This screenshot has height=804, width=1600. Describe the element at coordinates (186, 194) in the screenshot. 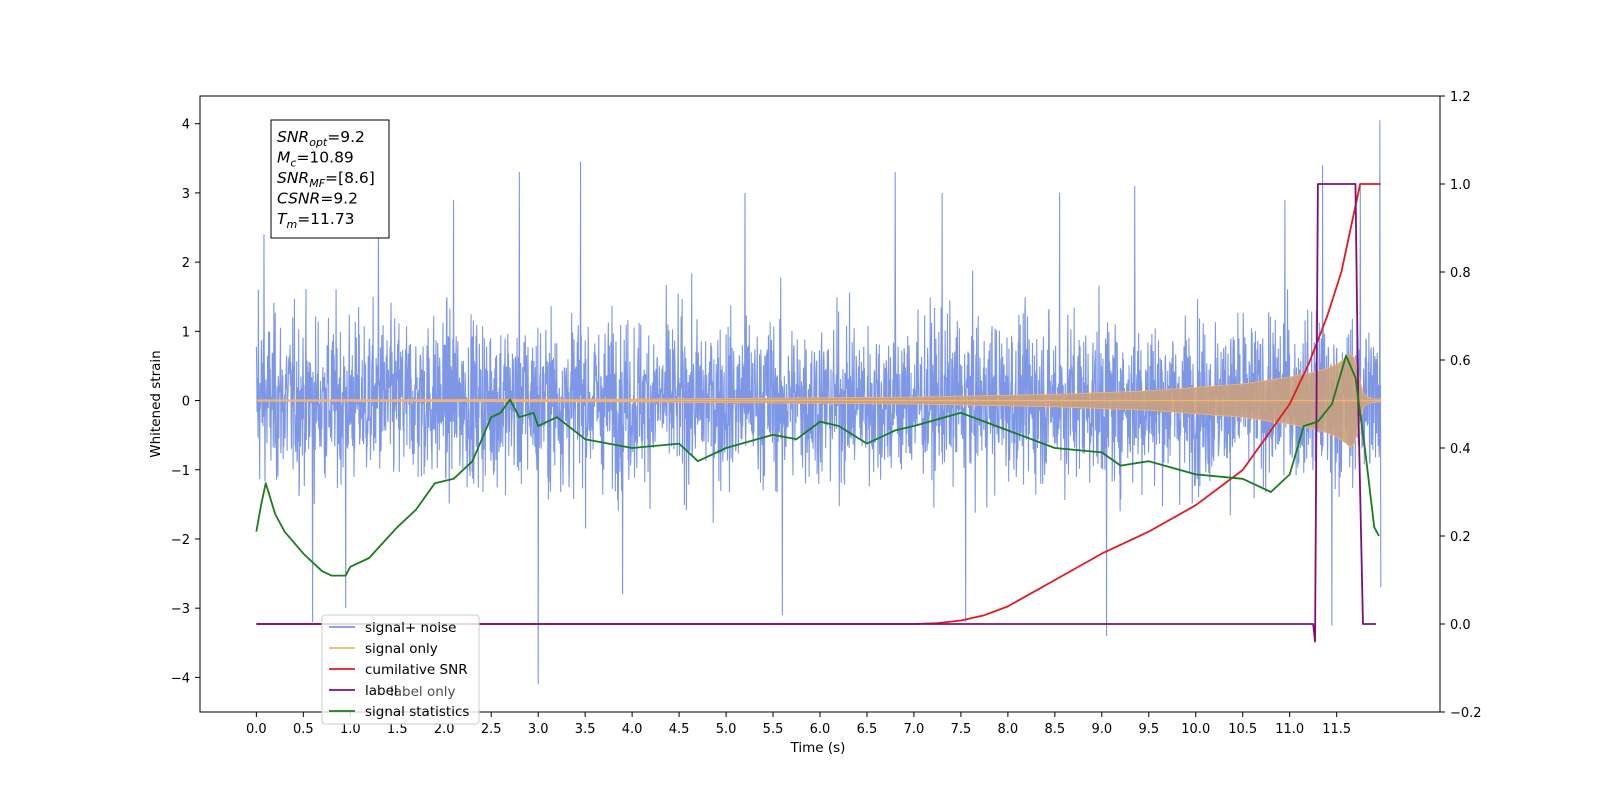

I see `y-left-tick-label: 3` at that location.